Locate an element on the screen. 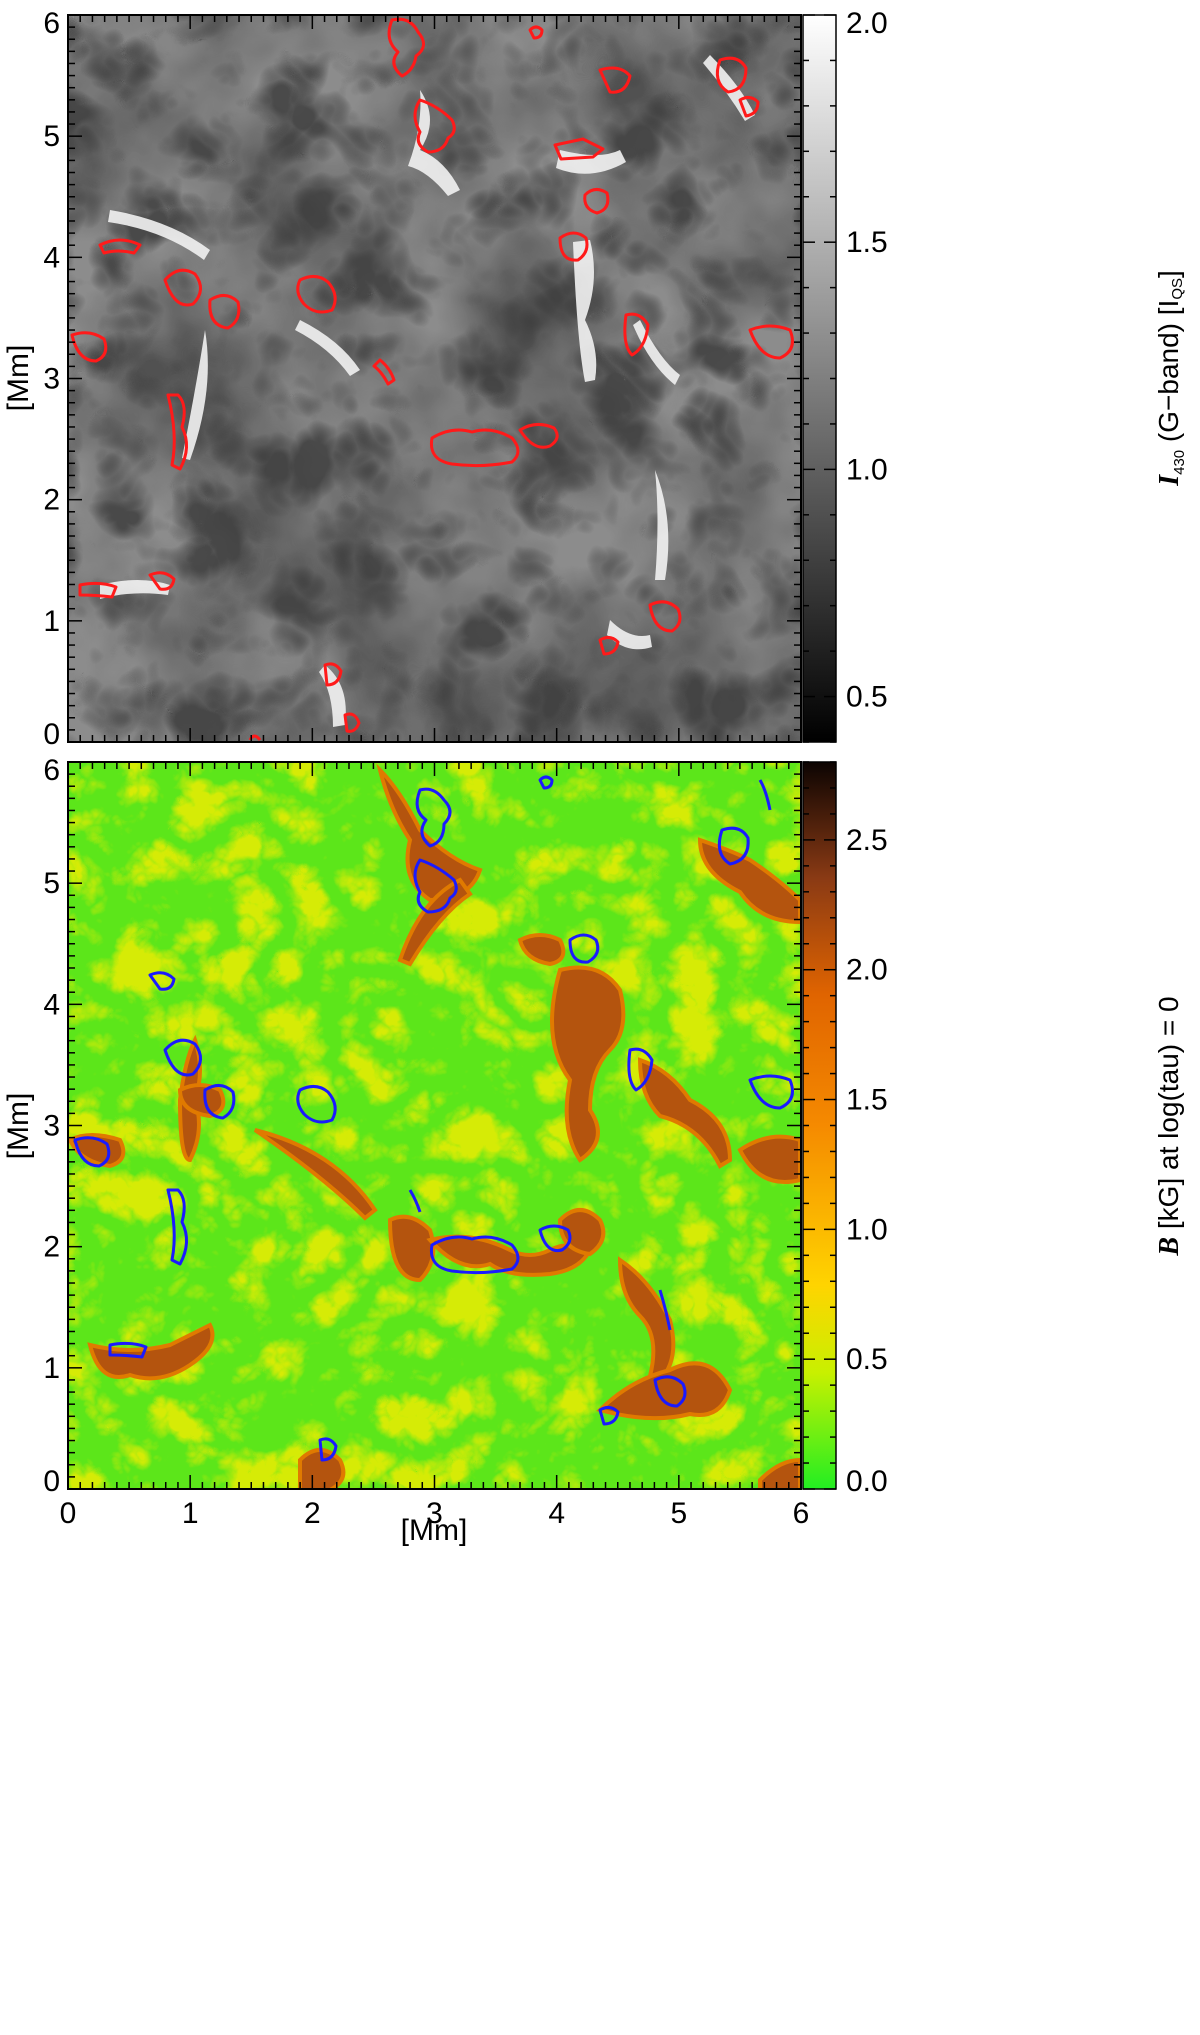  top-y-tick-labels: 0 1 2 3 4 5 6 is located at coordinates (51, 379).